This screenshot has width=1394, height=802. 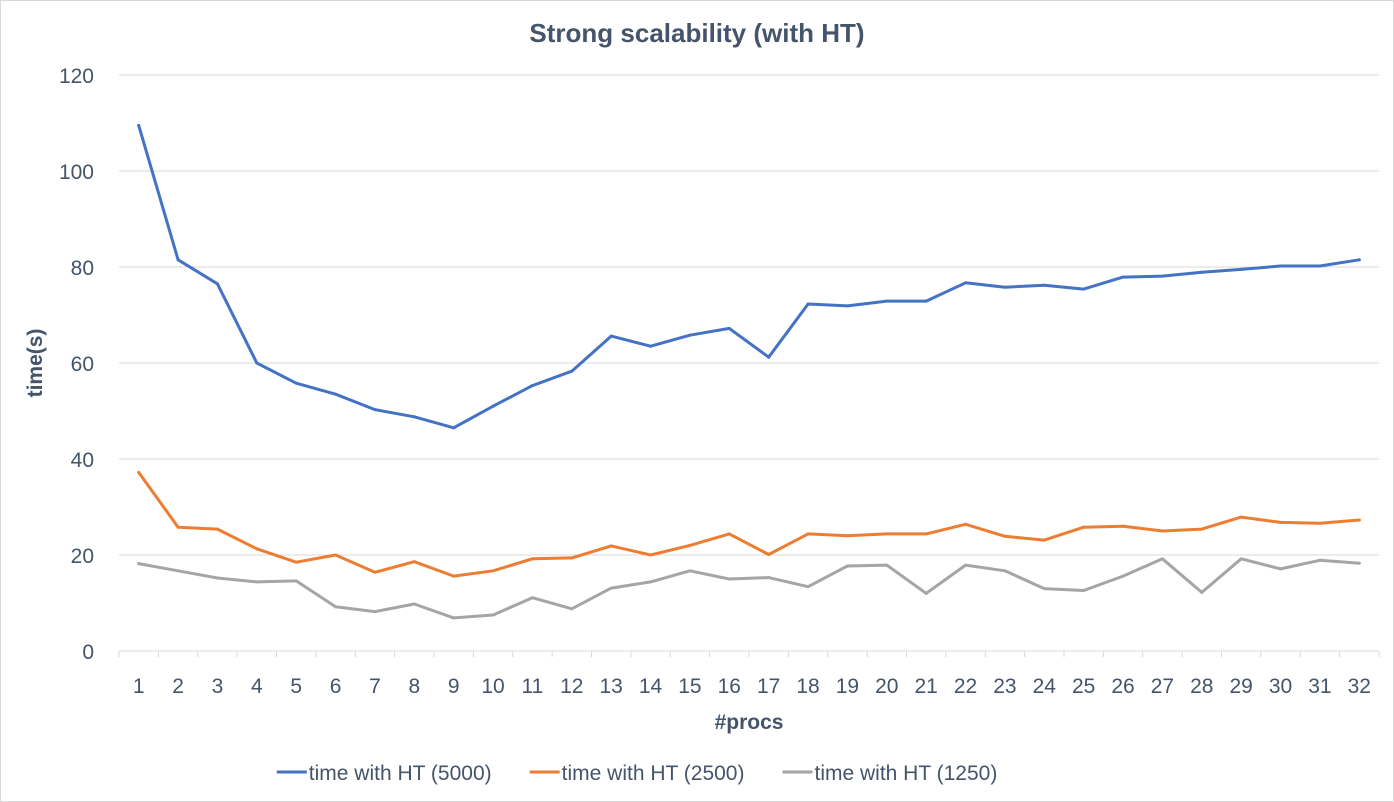 I want to click on legend-label: time with HT (1250), so click(x=905, y=773).